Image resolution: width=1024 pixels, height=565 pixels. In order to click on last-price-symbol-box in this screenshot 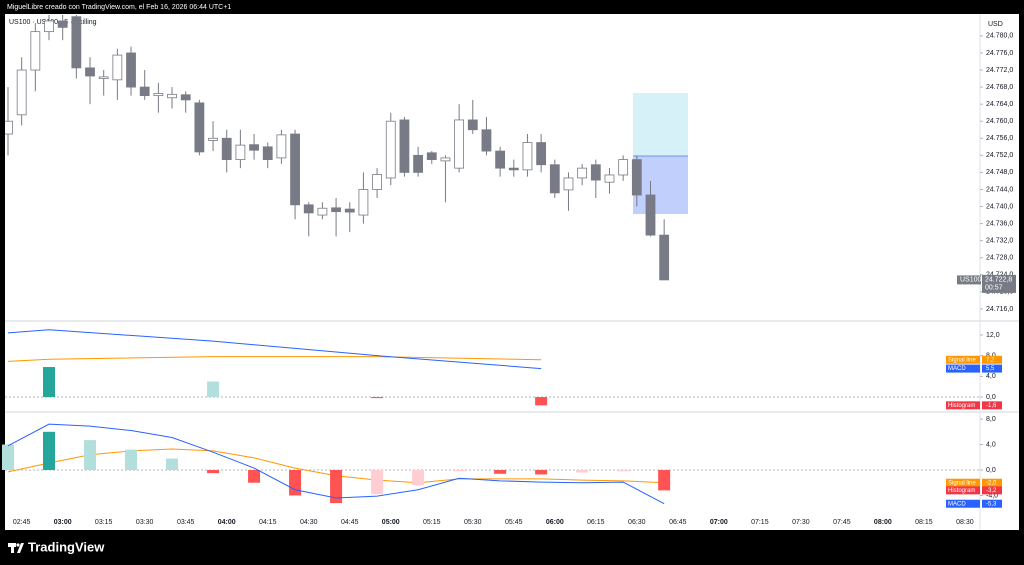, I will do `click(969, 280)`.